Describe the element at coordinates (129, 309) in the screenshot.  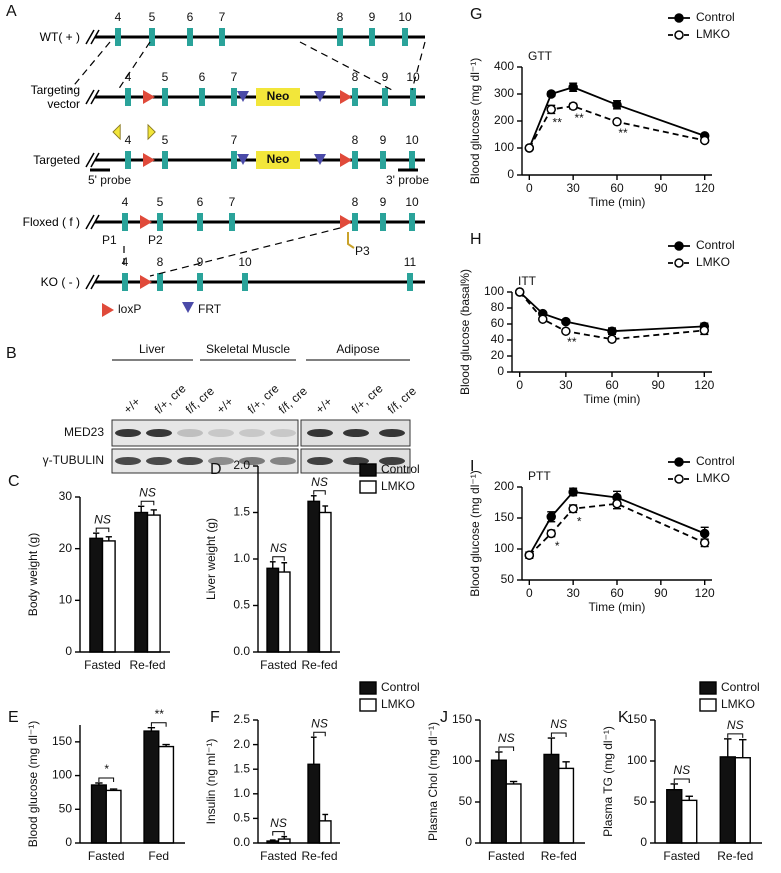
I see `legend-label: loxP` at that location.